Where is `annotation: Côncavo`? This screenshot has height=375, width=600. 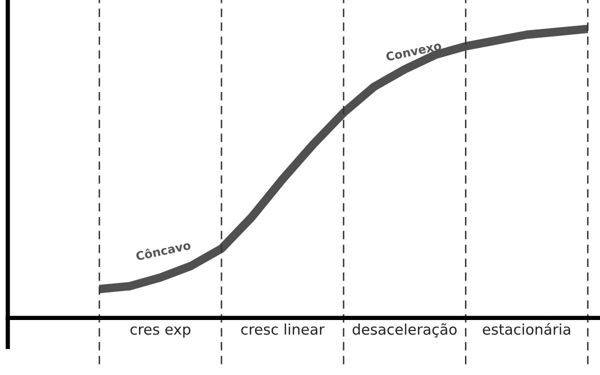 annotation: Côncavo is located at coordinates (163, 250).